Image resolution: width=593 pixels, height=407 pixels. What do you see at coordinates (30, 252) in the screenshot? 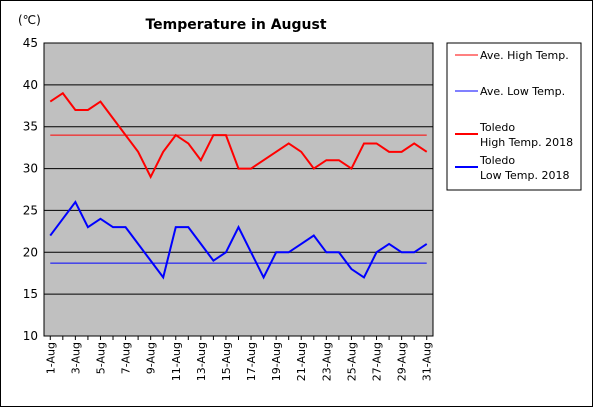
I see `y-tick-label: 20` at bounding box center [30, 252].